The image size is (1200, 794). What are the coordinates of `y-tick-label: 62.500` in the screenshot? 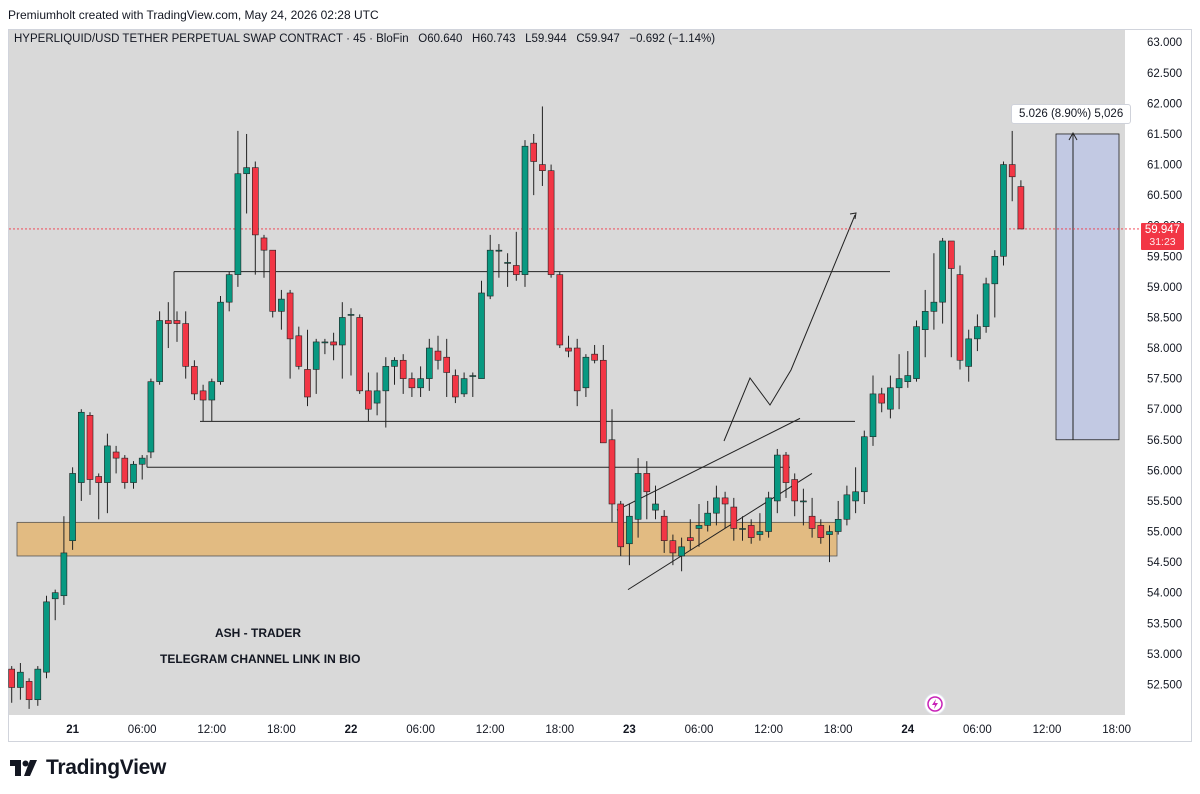 It's located at (1164, 74).